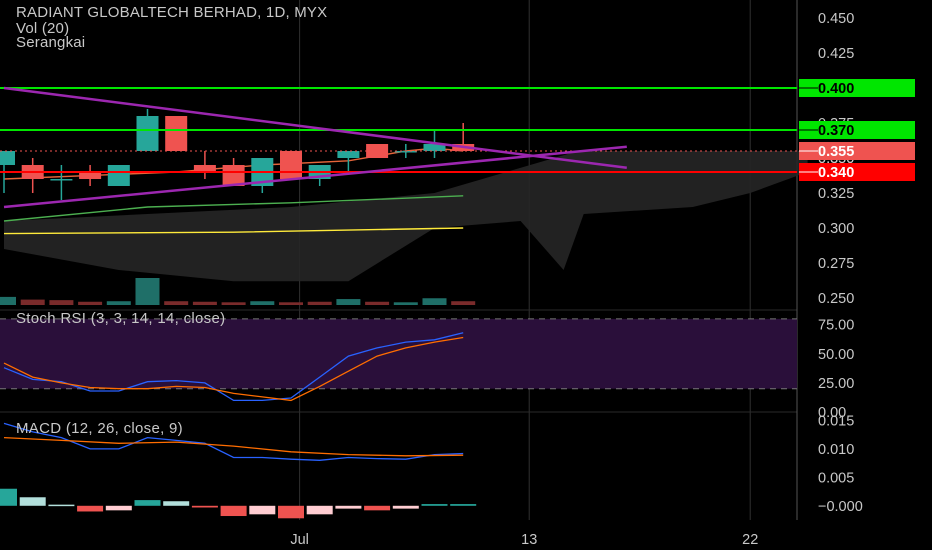  I want to click on price-tick-label: 0.275, so click(836, 264).